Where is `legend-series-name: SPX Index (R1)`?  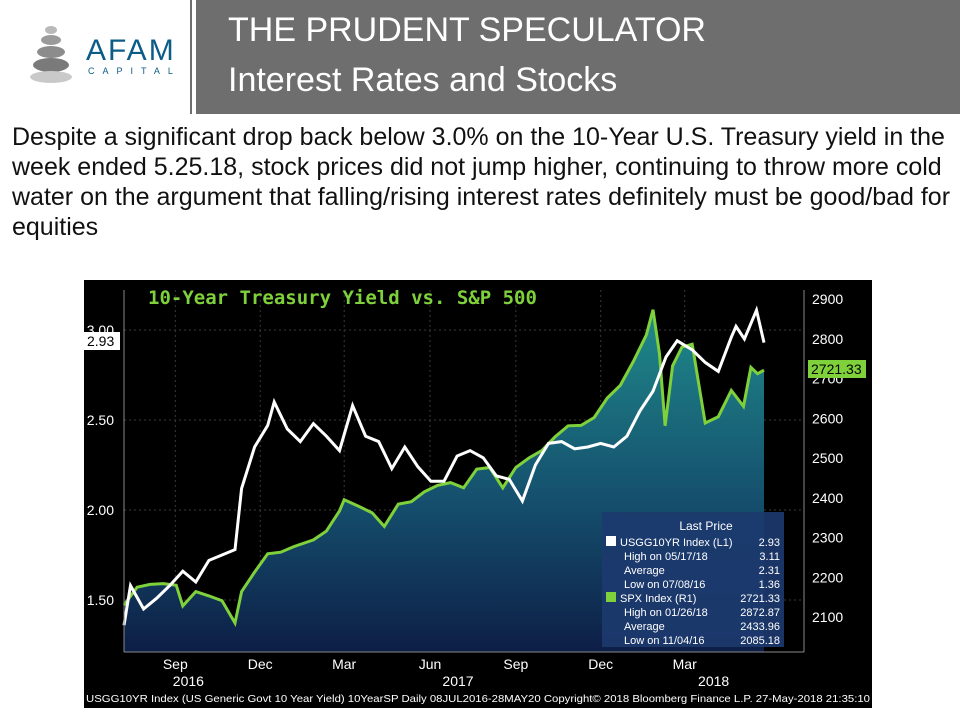 legend-series-name: SPX Index (R1) is located at coordinates (658, 599).